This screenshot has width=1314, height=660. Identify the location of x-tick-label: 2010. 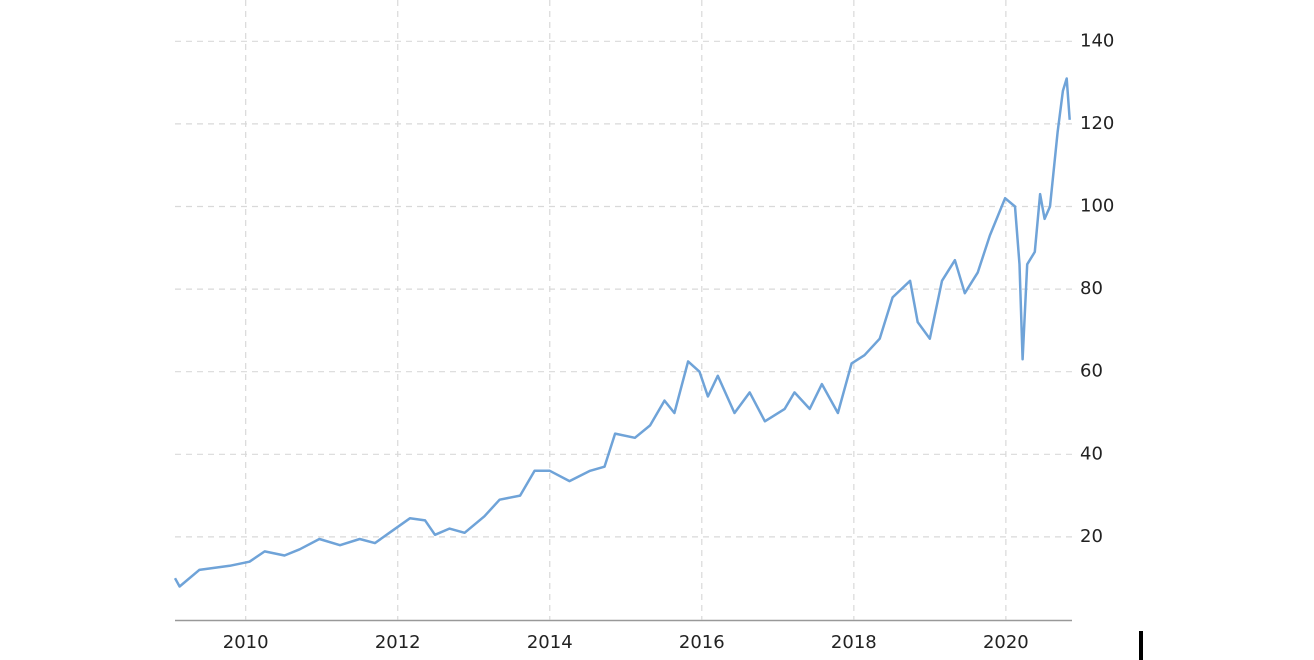
(246, 642).